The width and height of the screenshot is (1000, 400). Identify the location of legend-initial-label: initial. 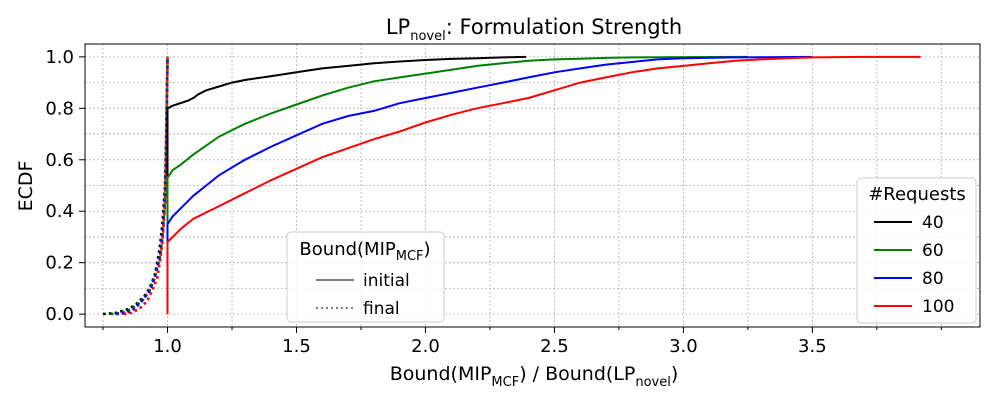
(386, 281).